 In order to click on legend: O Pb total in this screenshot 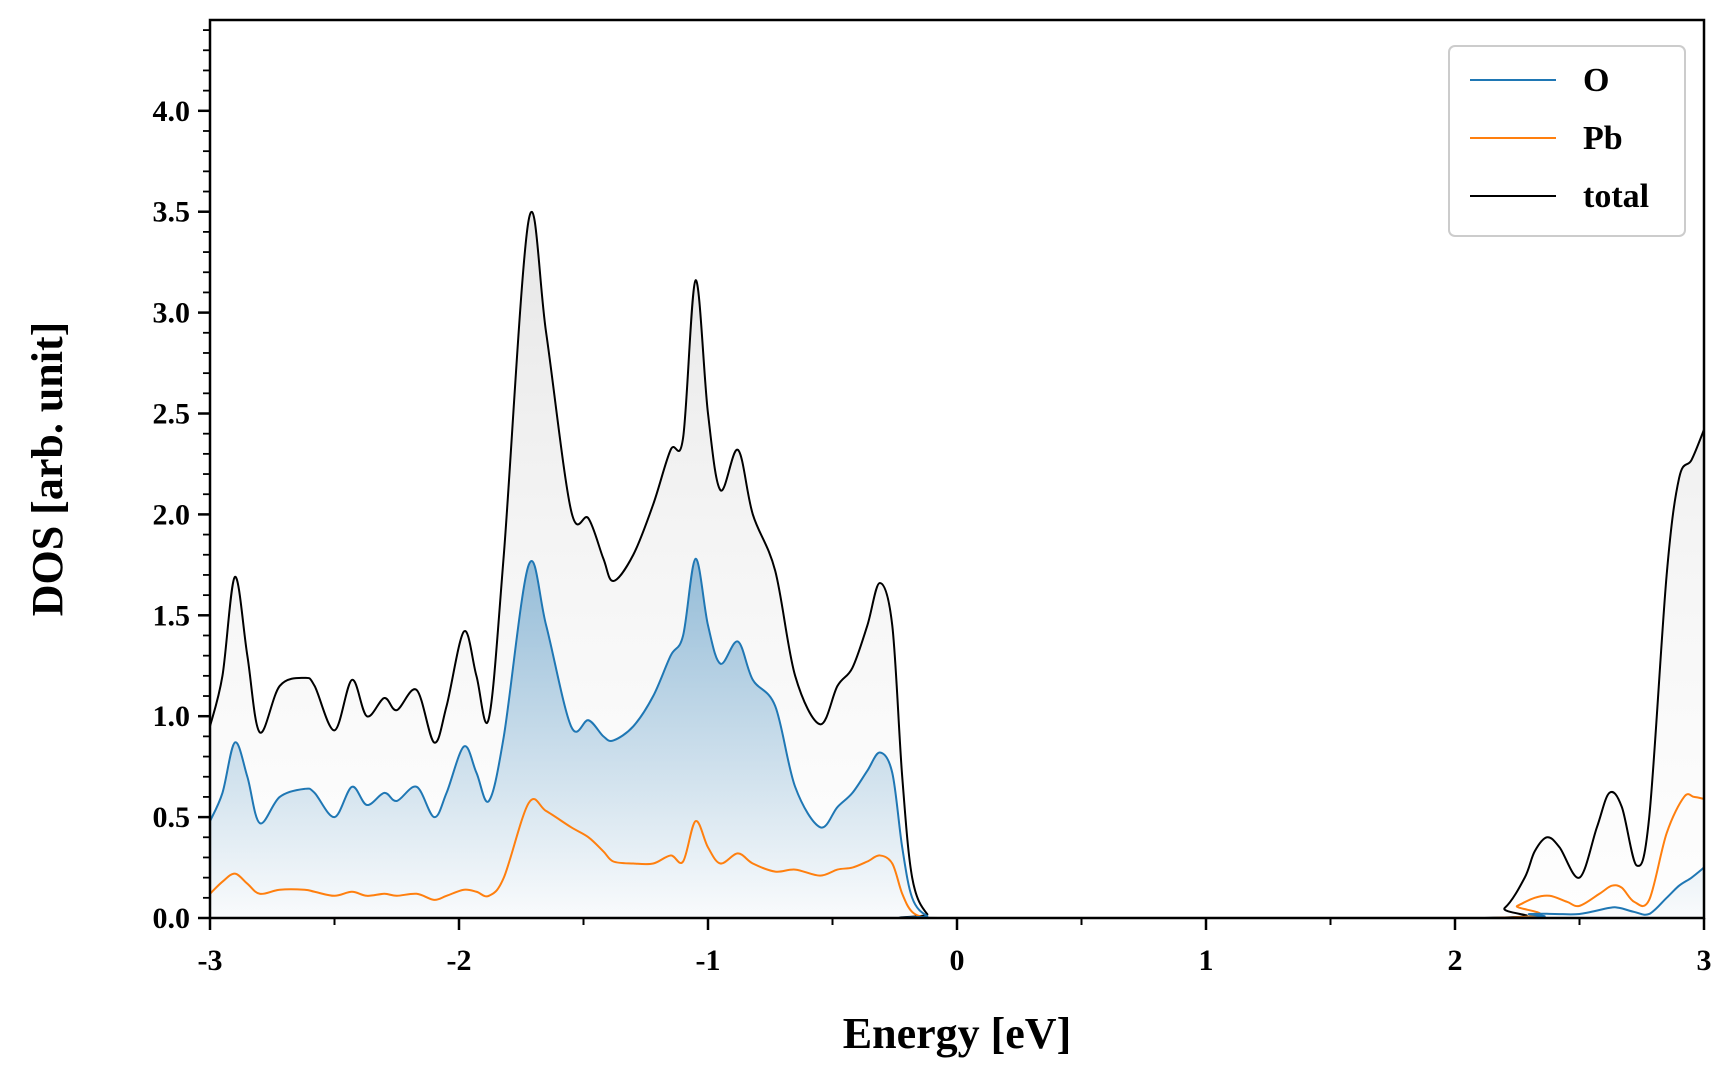, I will do `click(1567, 141)`.